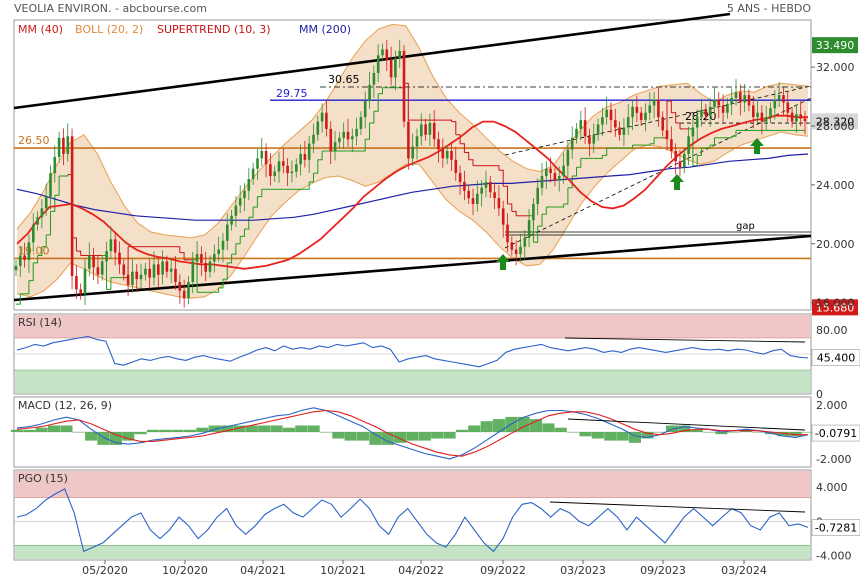  What do you see at coordinates (292, 93) in the screenshot?
I see `level-label-1: 29.75` at bounding box center [292, 93].